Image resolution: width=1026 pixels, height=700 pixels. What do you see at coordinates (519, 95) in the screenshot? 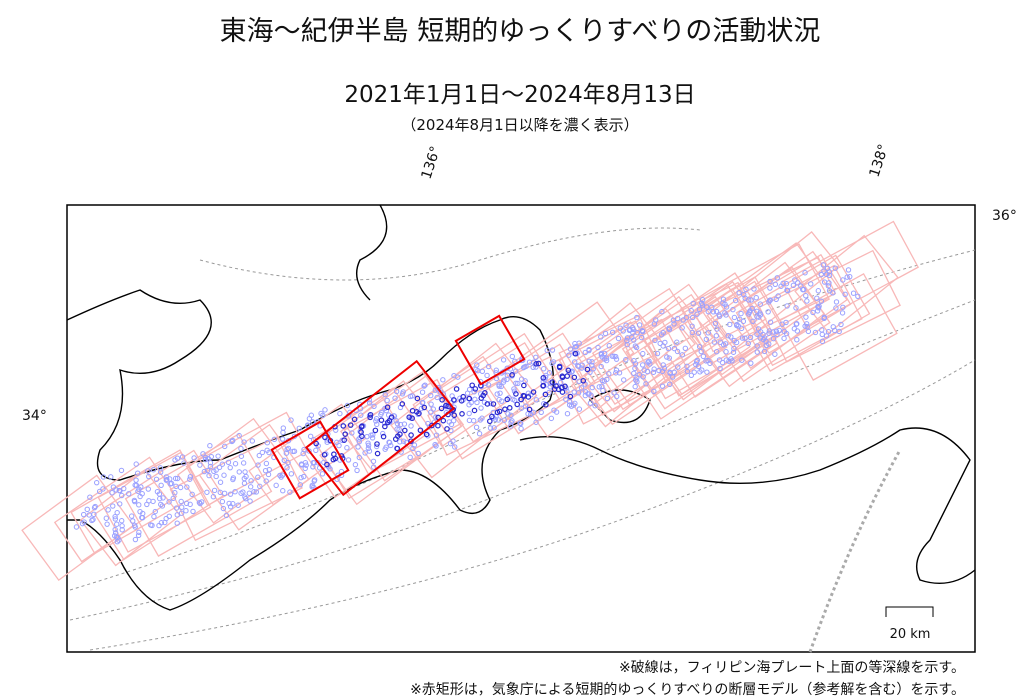
I see `period: 2021年1月1日～2024年8月13日` at bounding box center [519, 95].